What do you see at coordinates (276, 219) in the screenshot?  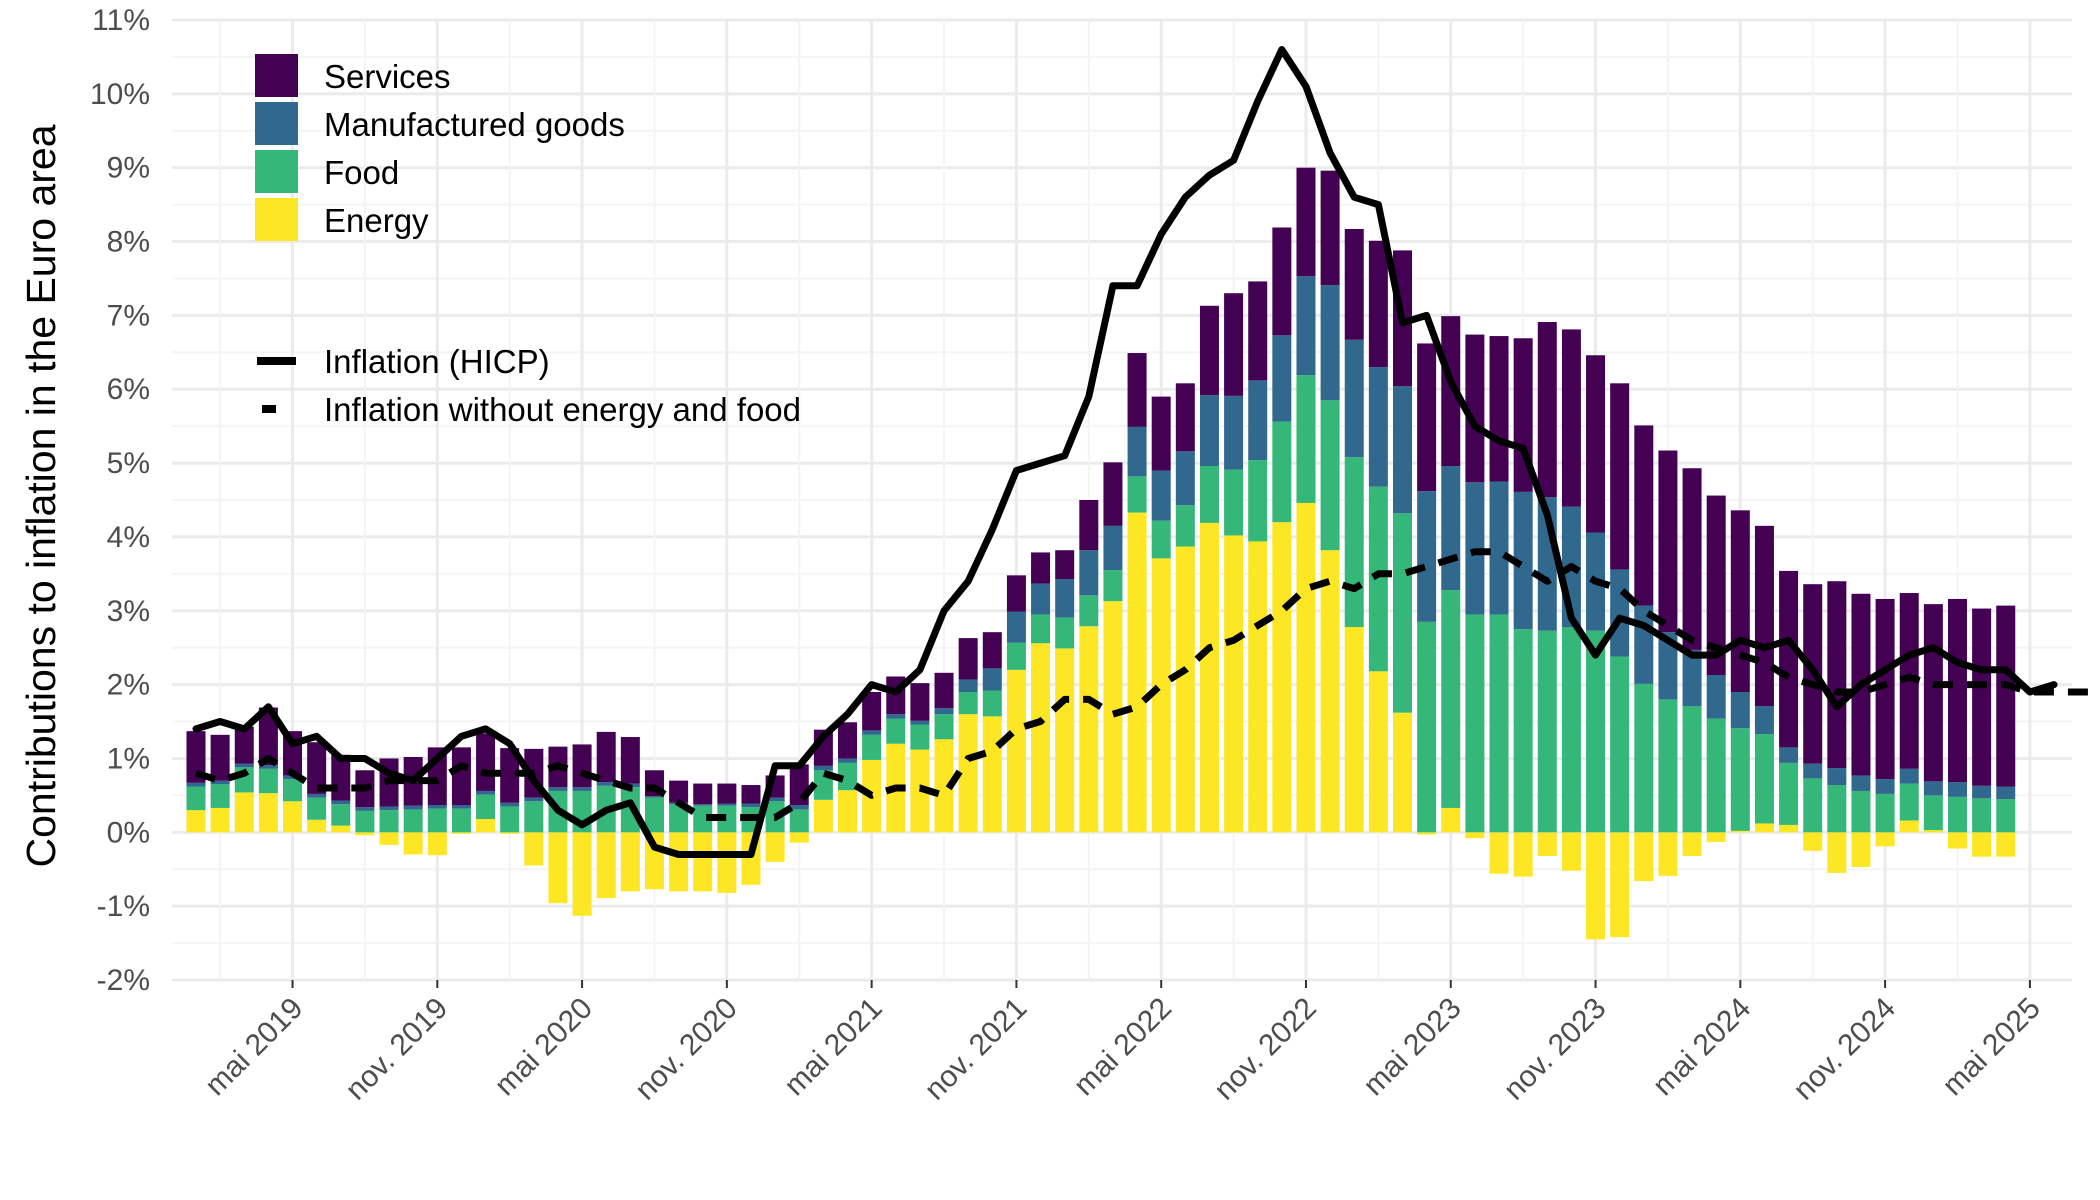 I see `legend-swatch-energy` at bounding box center [276, 219].